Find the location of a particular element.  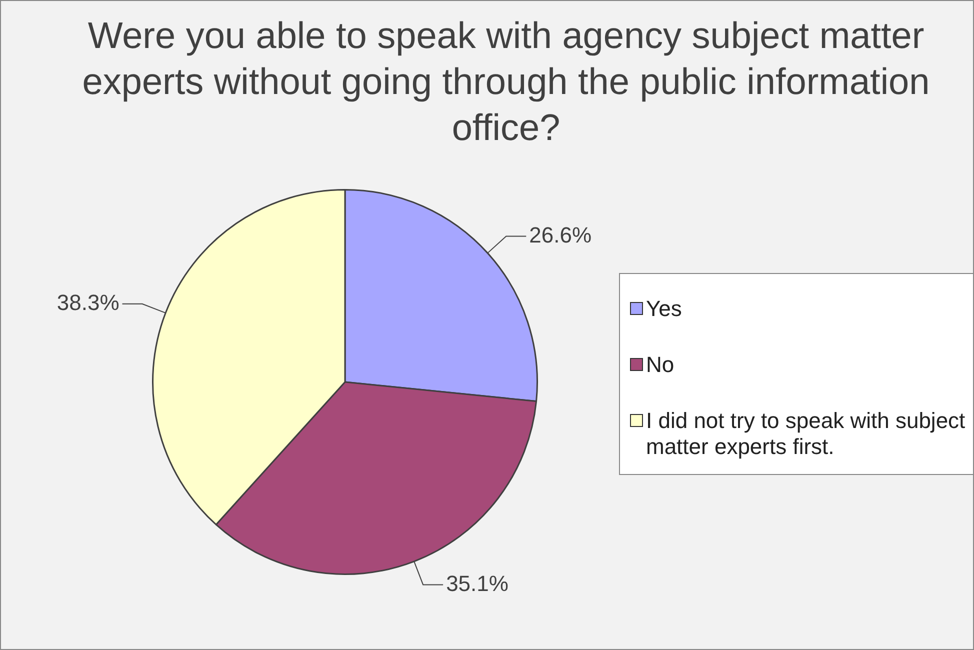

data-label: 26.6% is located at coordinates (560, 235).